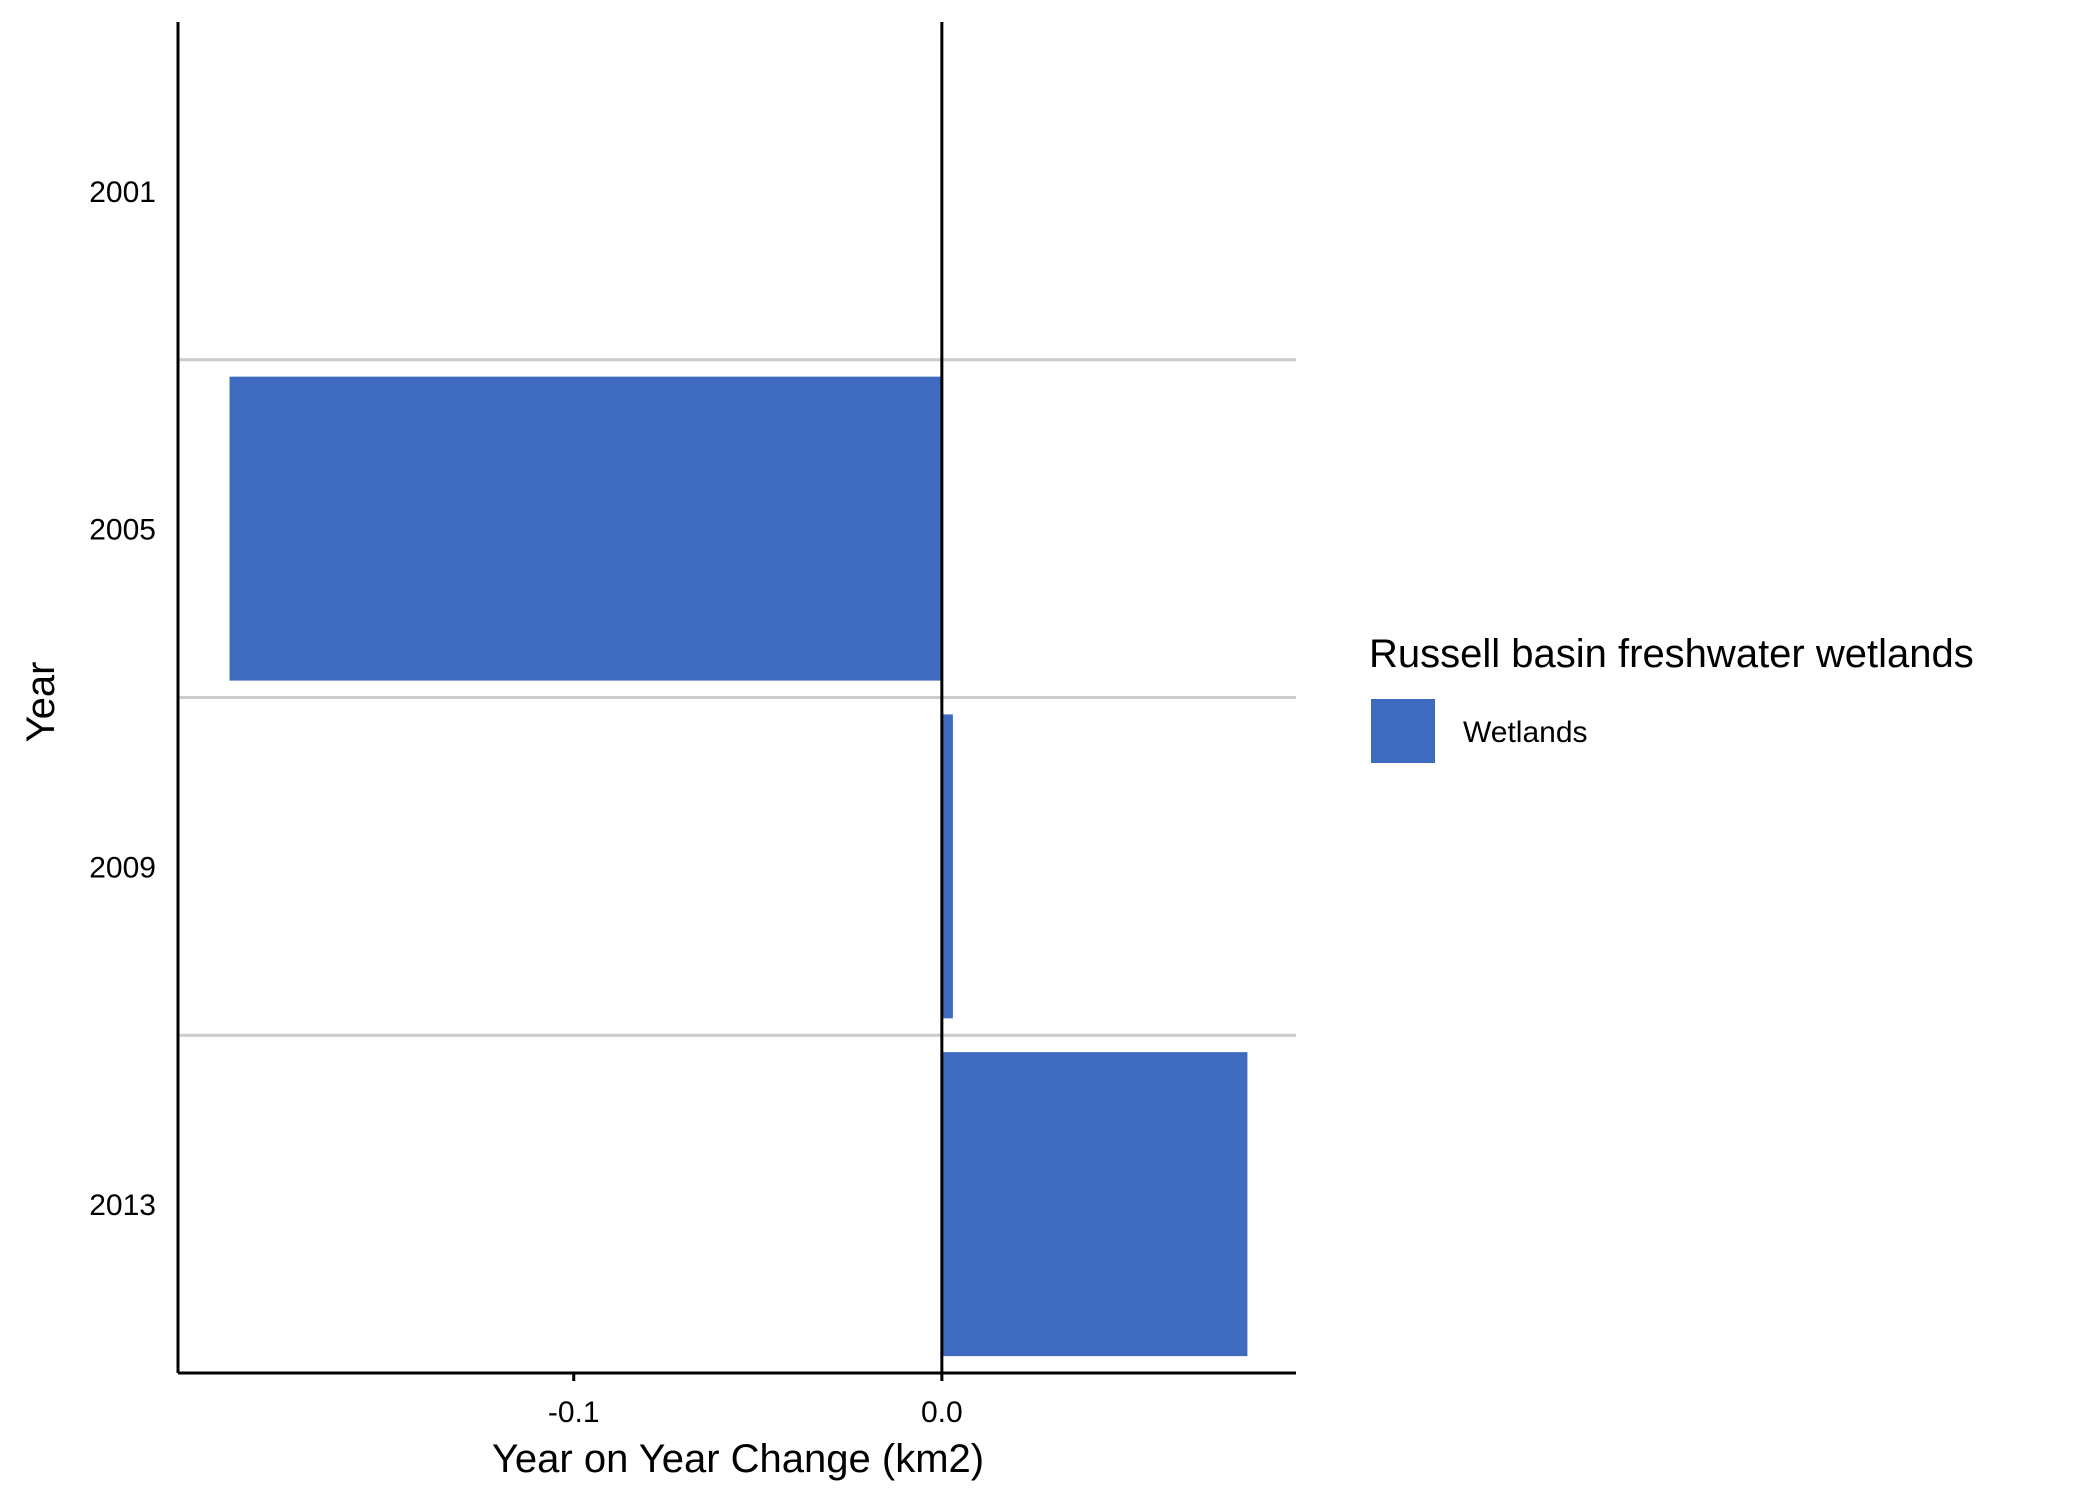 The height and width of the screenshot is (1499, 2100). What do you see at coordinates (122, 530) in the screenshot?
I see `y-tick-label: 2005` at bounding box center [122, 530].